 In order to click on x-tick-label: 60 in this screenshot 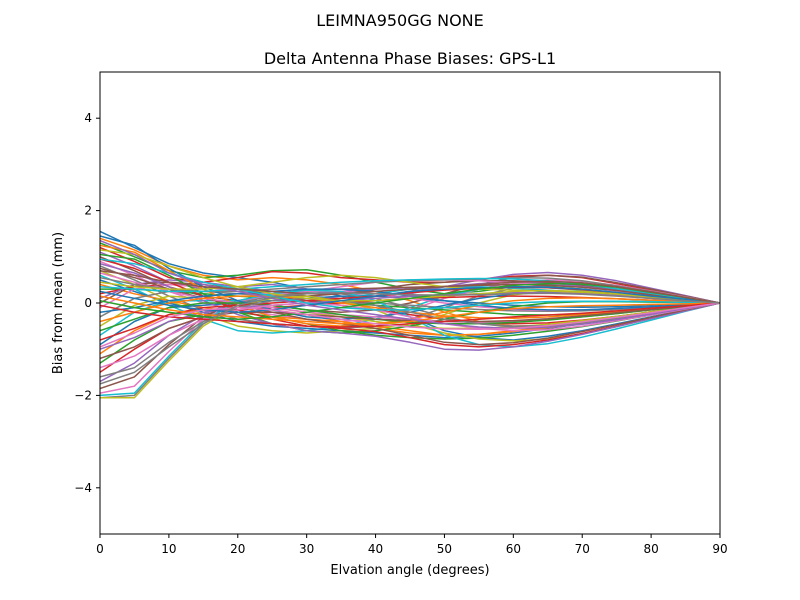, I will do `click(513, 549)`.